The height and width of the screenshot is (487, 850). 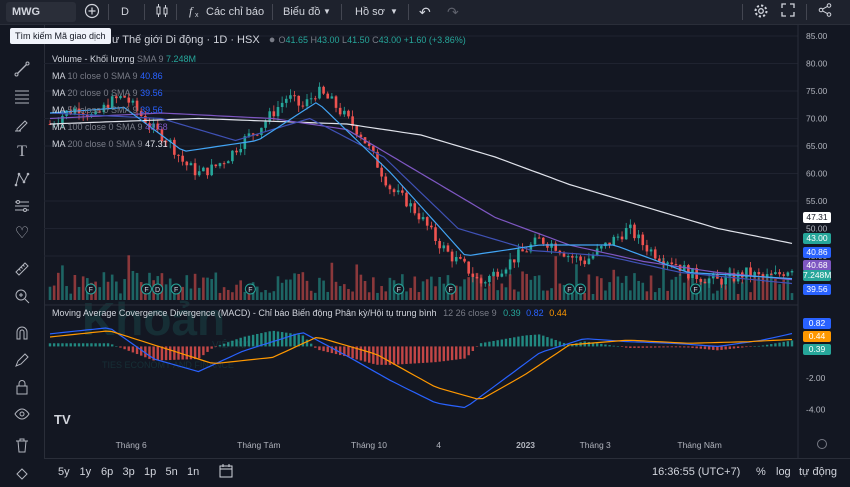 What do you see at coordinates (128, 472) in the screenshot?
I see `range-button-3p: 3p` at bounding box center [128, 472].